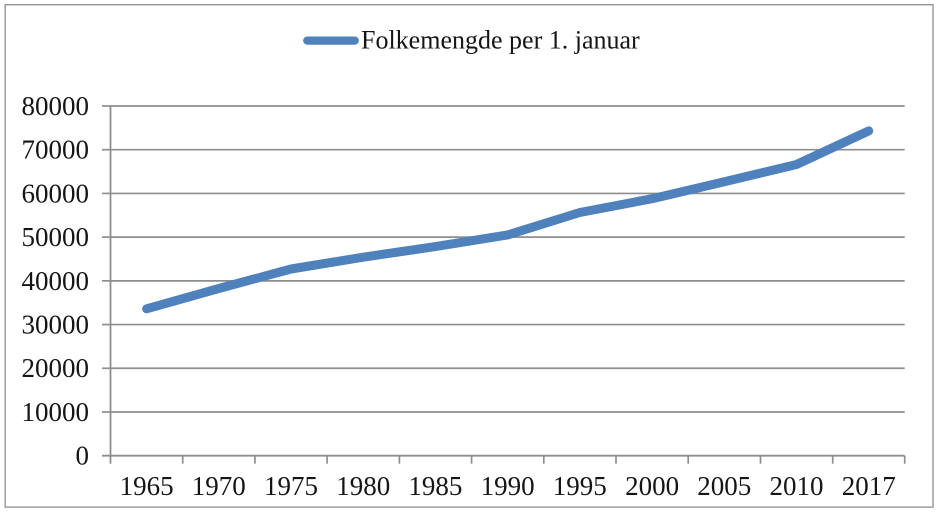 This screenshot has width=940, height=513. I want to click on svg-text: 1985, so click(435, 486).